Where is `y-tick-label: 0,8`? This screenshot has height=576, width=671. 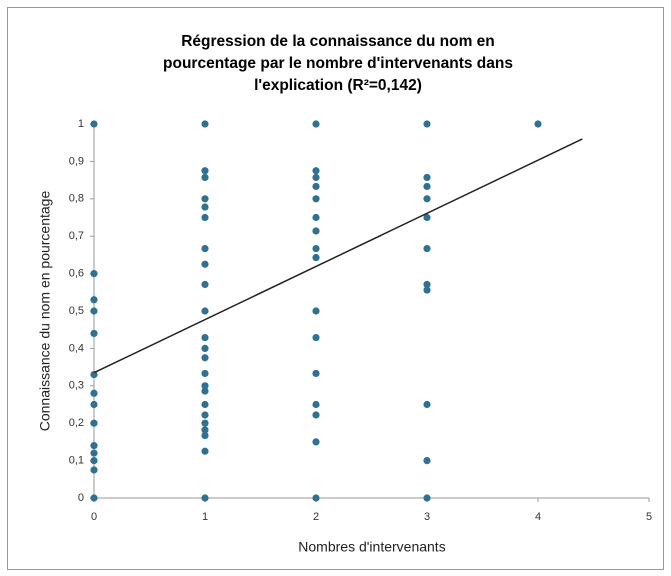
y-tick-label: 0,8 is located at coordinates (76, 199).